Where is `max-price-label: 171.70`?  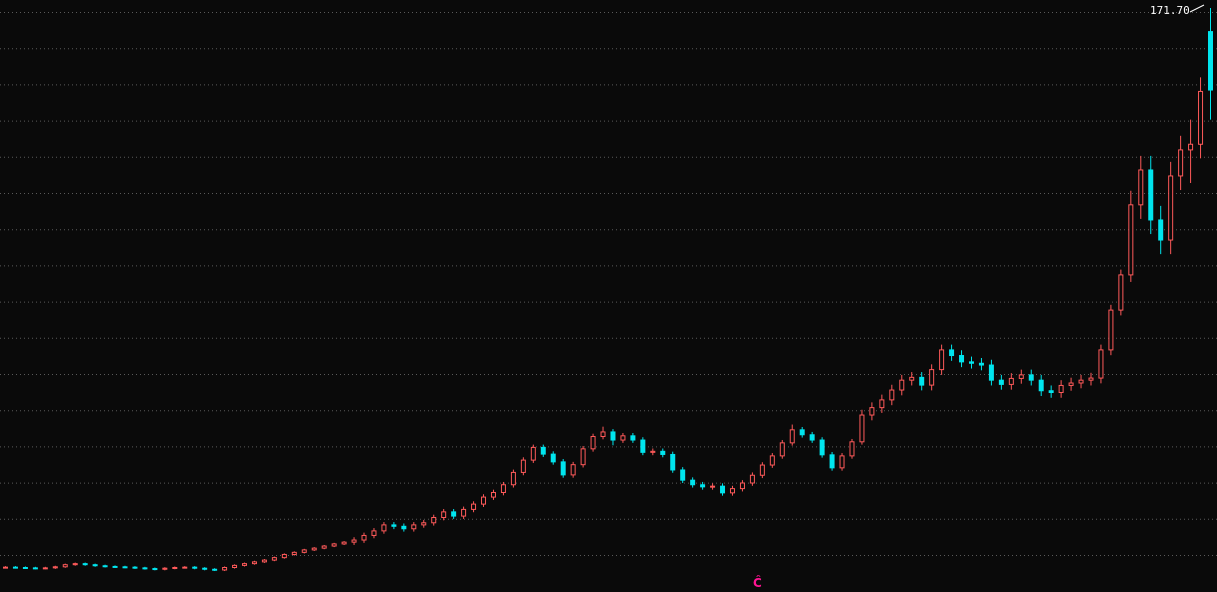
max-price-label: 171.70 is located at coordinates (1170, 10).